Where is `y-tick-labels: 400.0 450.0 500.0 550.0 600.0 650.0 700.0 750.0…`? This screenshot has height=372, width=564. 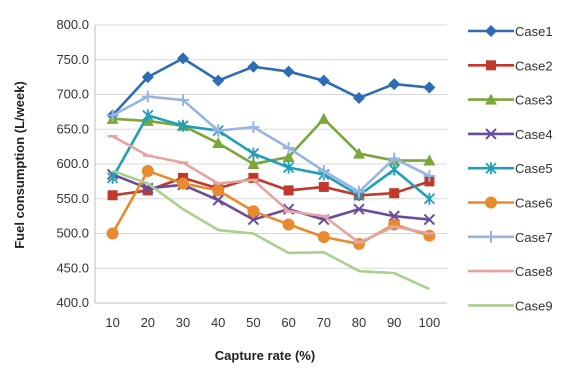 y-tick-labels: 400.0 450.0 500.0 550.0 600.0 650.0 700.0 750.0… is located at coordinates (72, 163).